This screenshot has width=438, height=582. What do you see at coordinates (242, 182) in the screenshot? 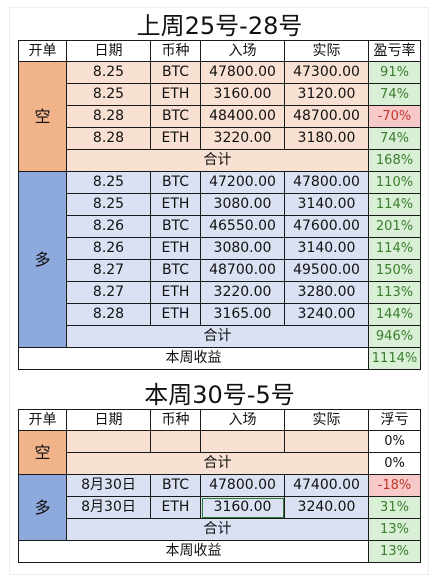
I see `entry-price-cell: 47200.00` at bounding box center [242, 182].